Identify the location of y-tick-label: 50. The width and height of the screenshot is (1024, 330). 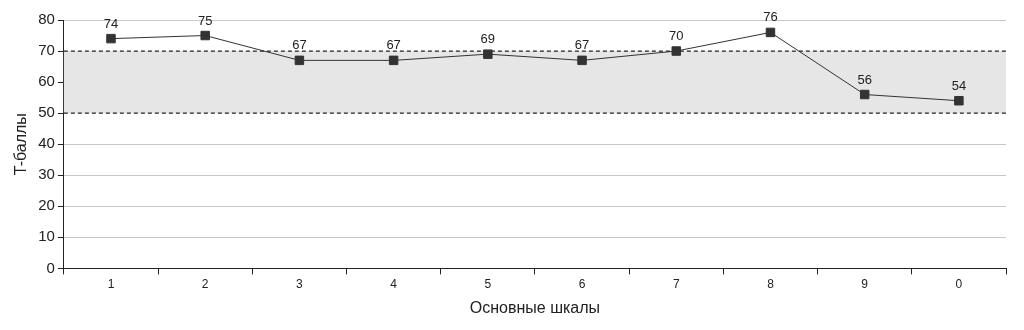
(46, 112).